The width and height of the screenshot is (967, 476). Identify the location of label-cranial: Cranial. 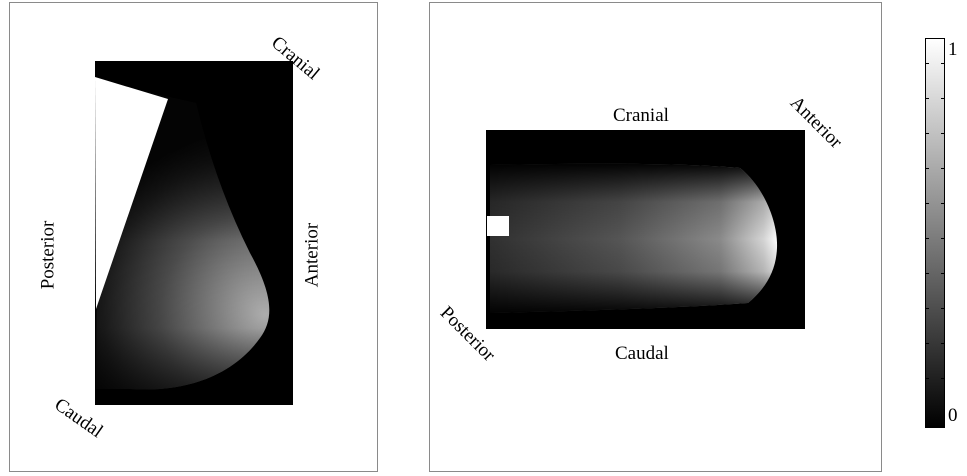
(641, 115).